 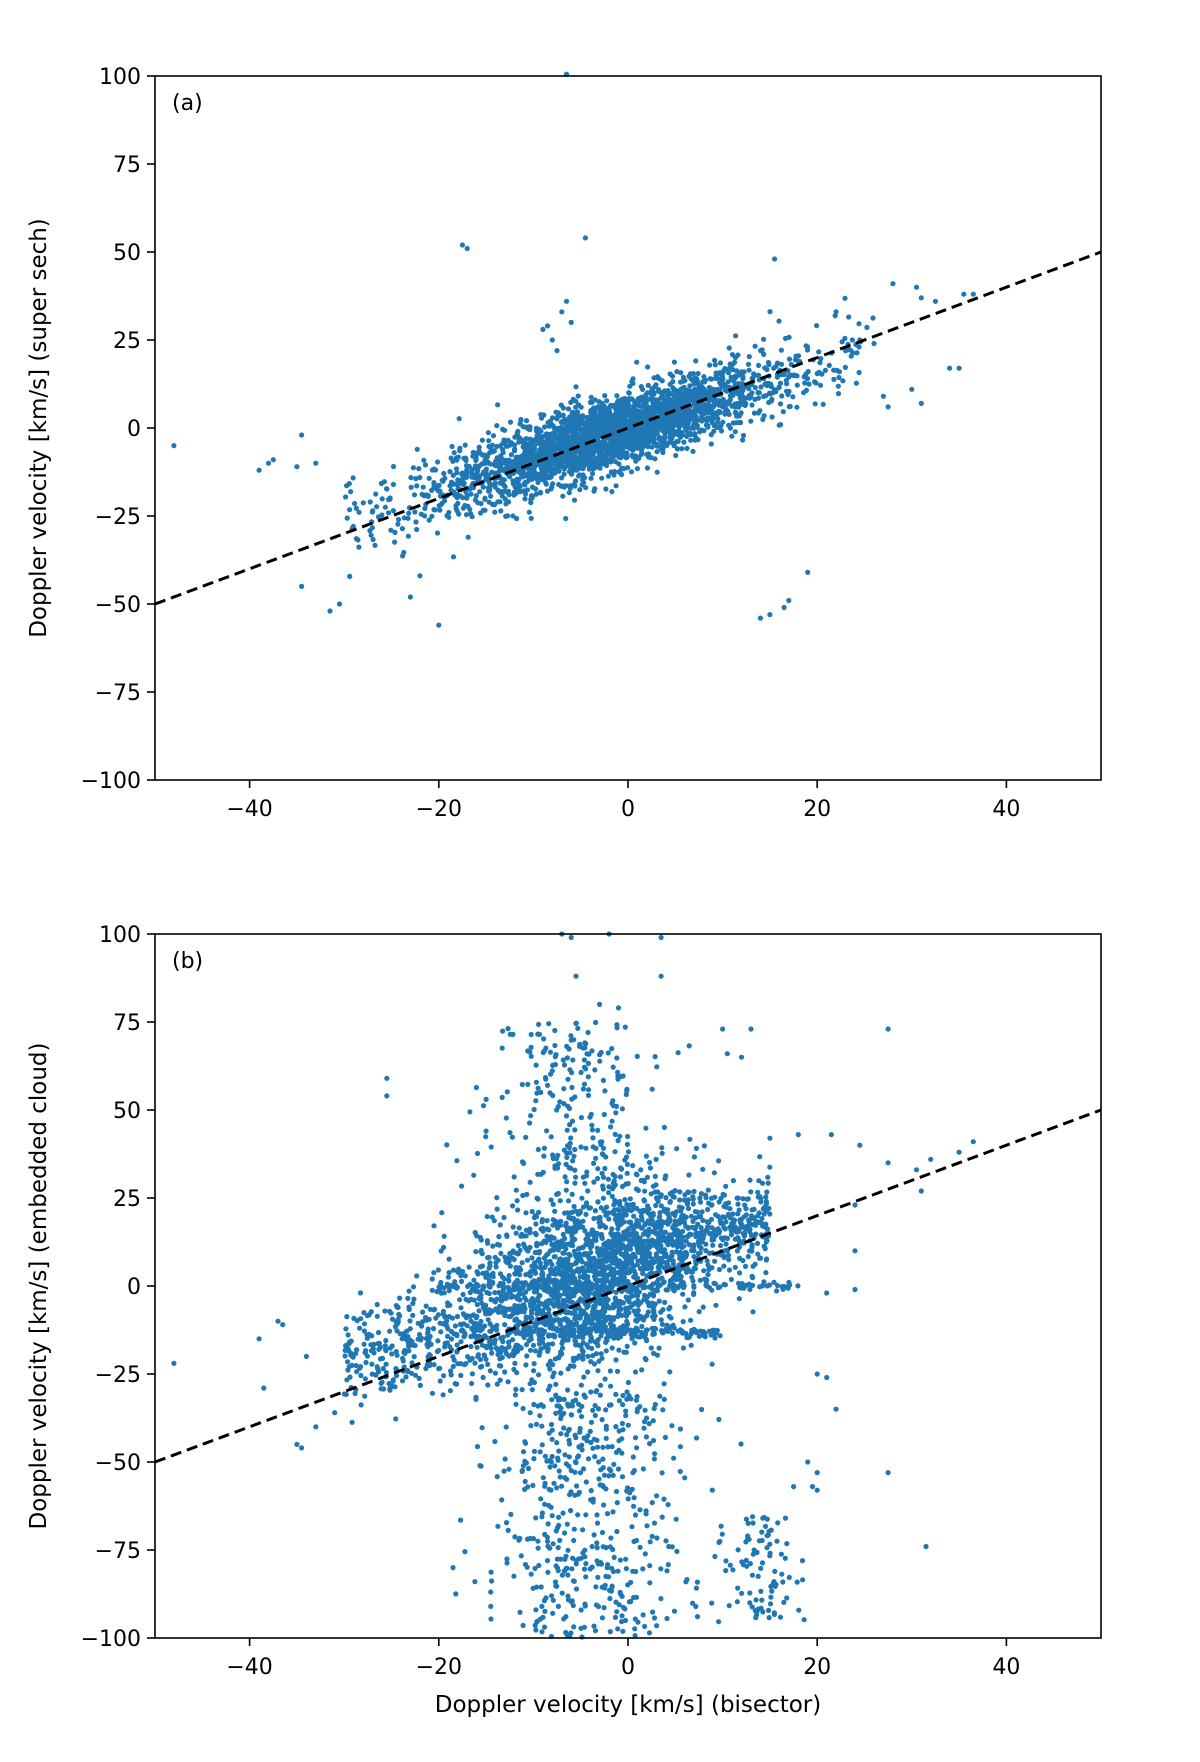 What do you see at coordinates (127, 253) in the screenshot?
I see `y-tick-label: 50` at bounding box center [127, 253].